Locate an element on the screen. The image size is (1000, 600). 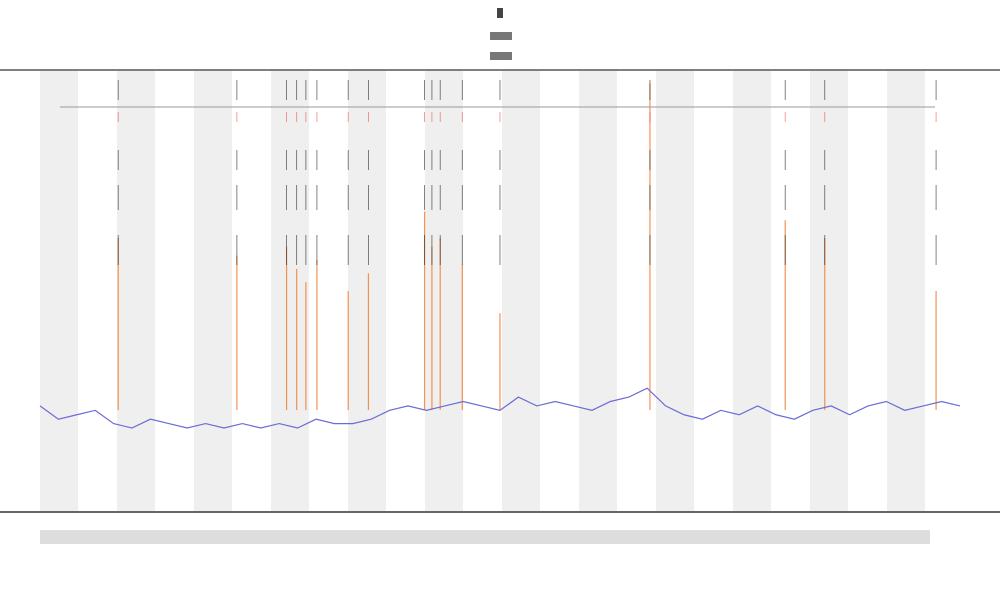
data-line is located at coordinates (500, 408).